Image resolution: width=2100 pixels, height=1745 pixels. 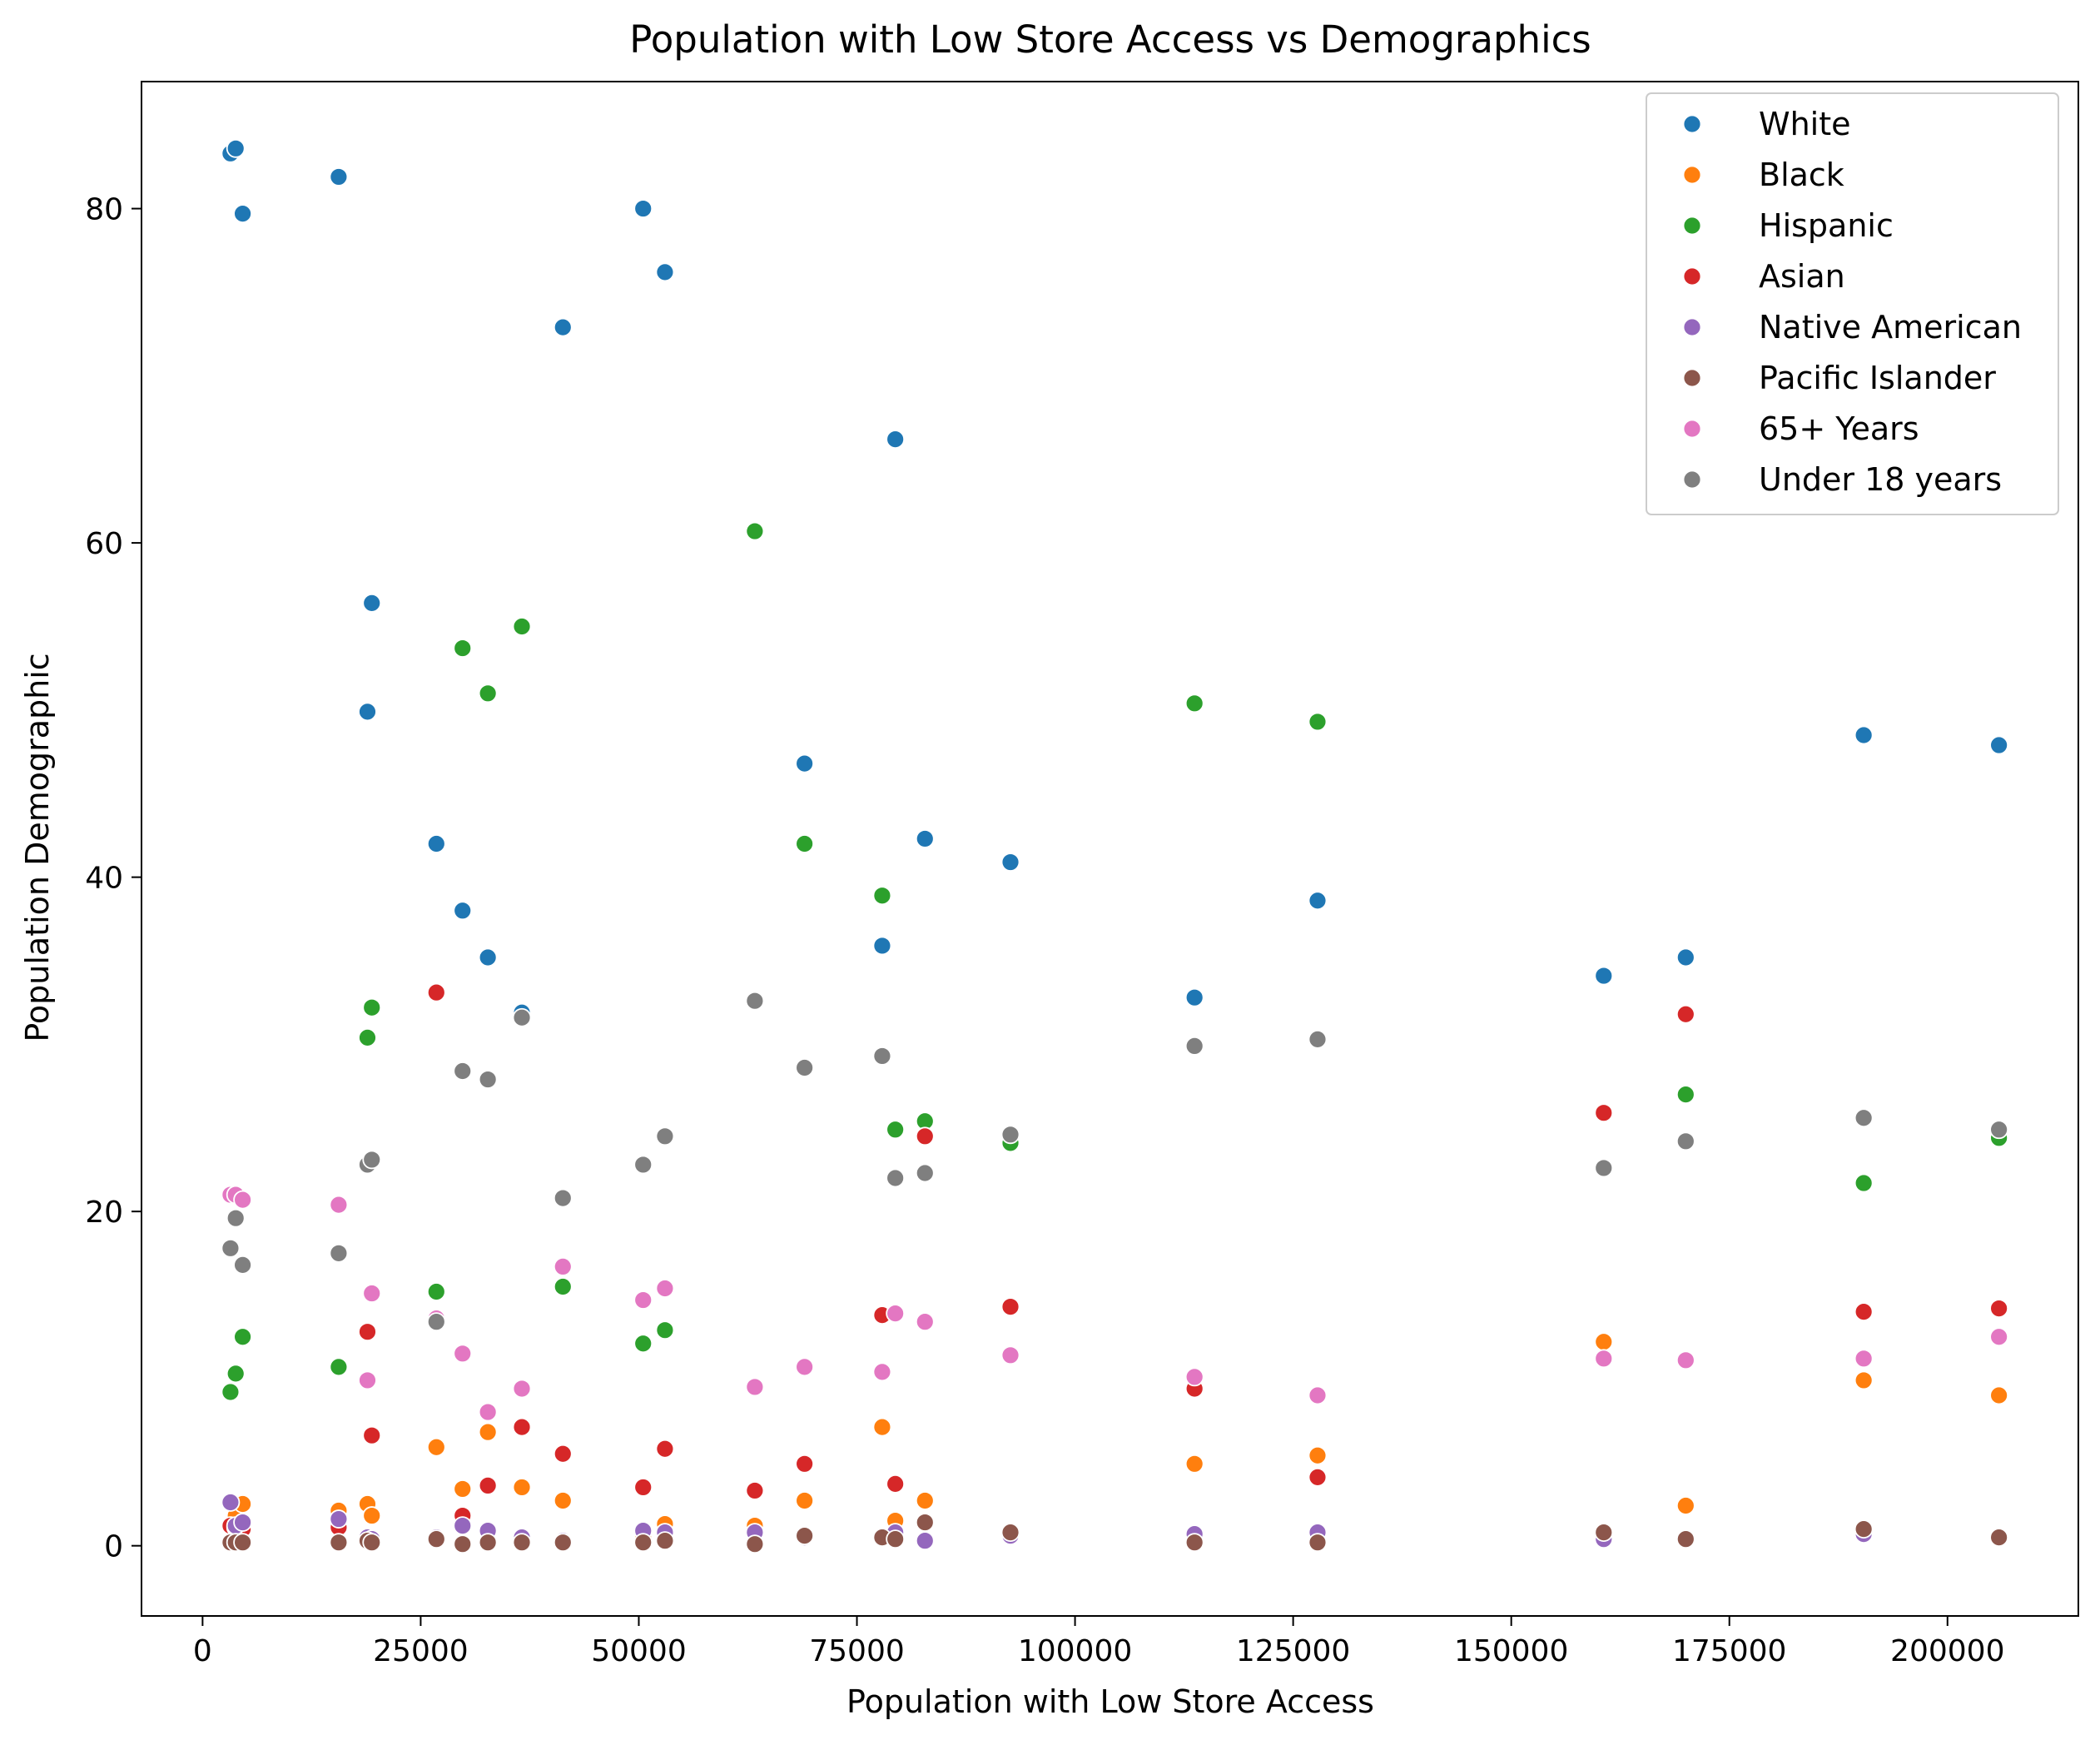 I want to click on x-tick-label: 125000, so click(x=1293, y=1651).